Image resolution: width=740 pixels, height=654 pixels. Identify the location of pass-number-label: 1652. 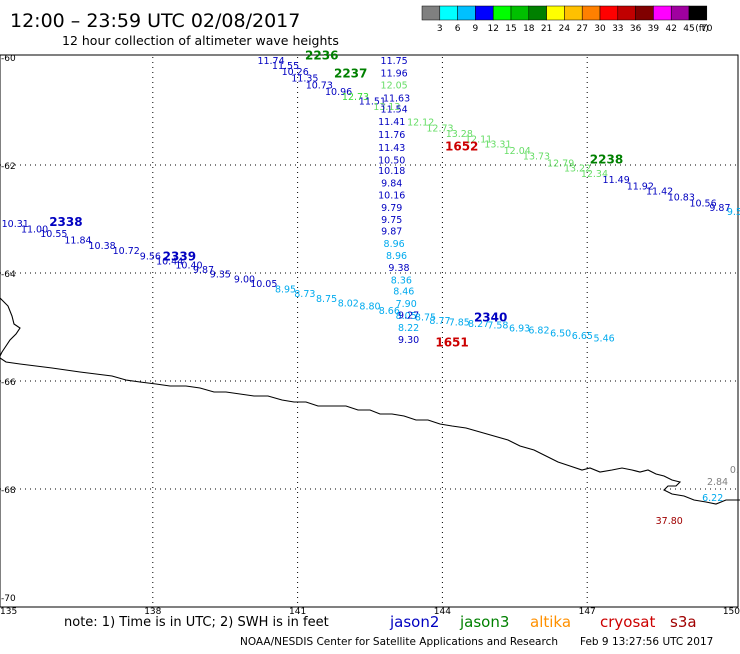
(461, 146).